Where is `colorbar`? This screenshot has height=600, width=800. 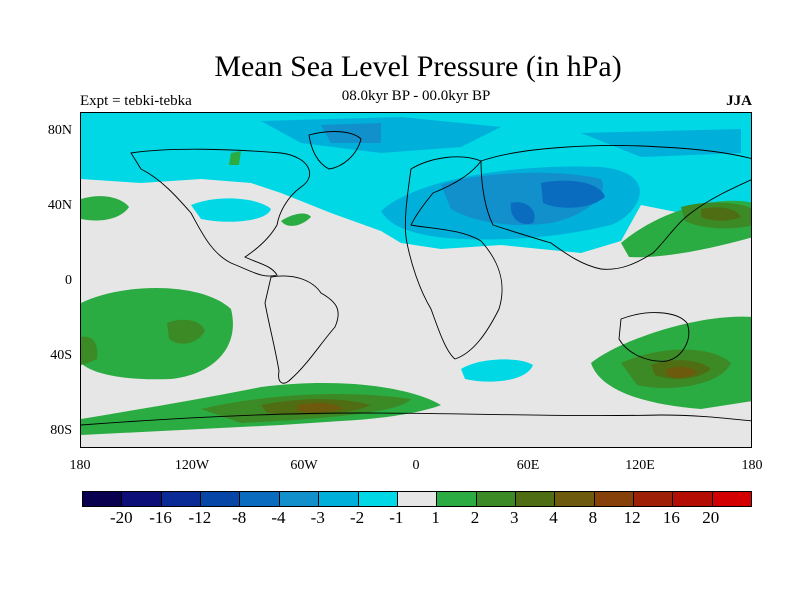
colorbar is located at coordinates (417, 499).